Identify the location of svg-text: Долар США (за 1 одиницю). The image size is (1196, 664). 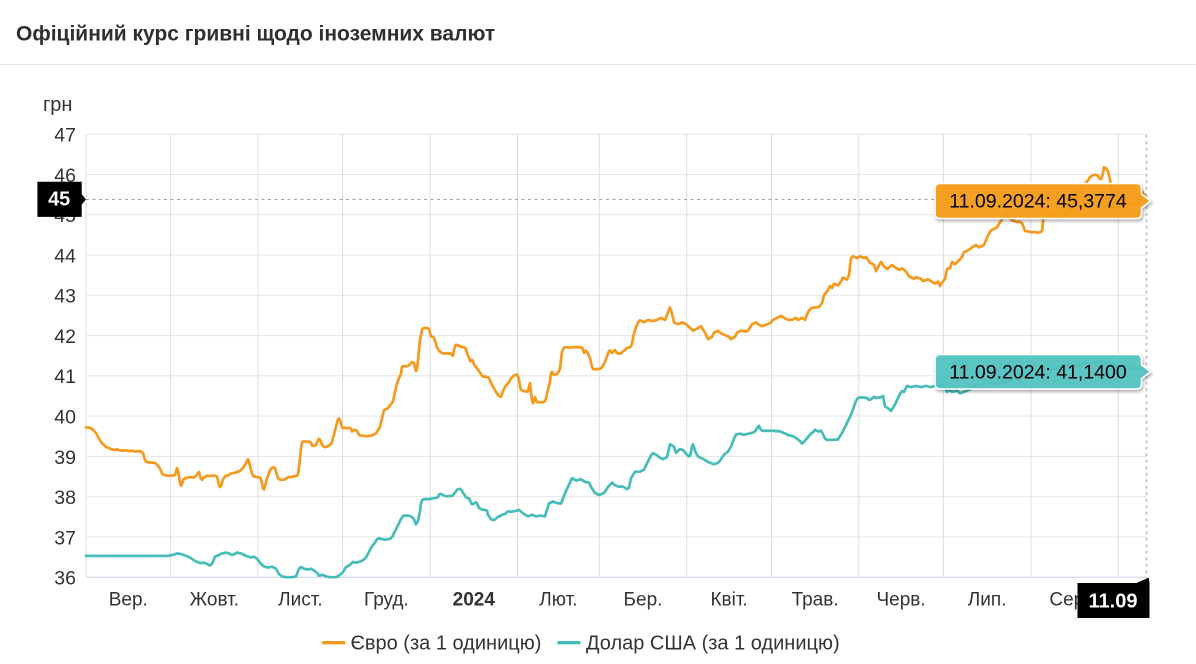
(713, 644).